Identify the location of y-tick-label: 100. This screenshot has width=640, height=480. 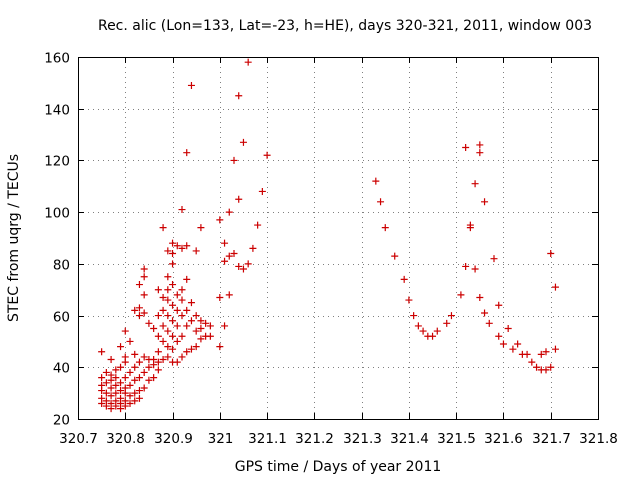
(57, 214).